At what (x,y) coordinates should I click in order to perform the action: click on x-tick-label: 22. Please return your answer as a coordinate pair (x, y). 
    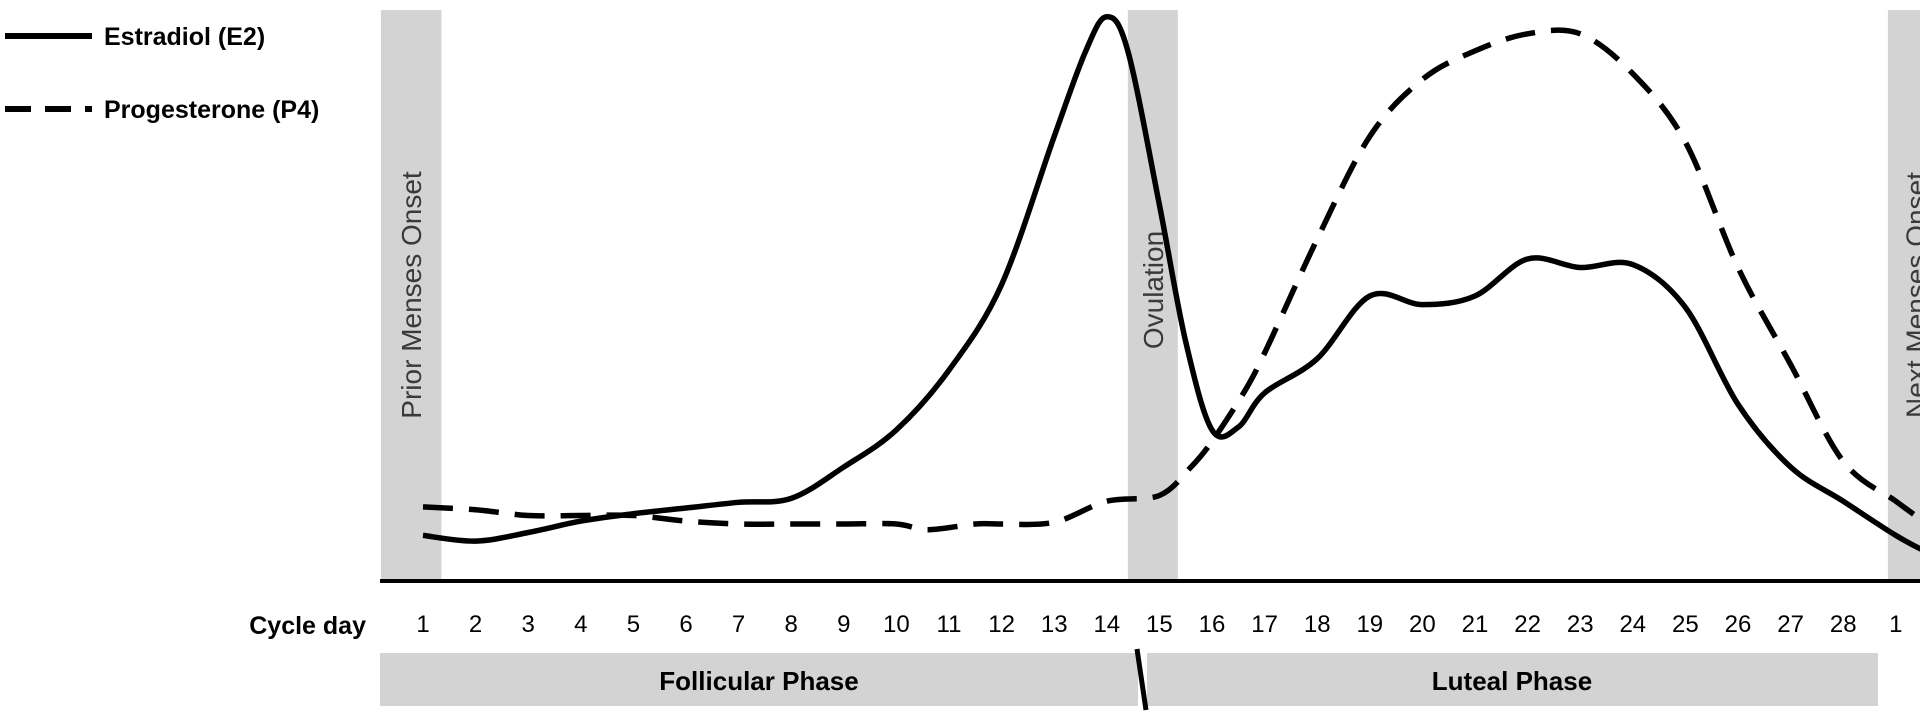
    Looking at the image, I should click on (1527, 624).